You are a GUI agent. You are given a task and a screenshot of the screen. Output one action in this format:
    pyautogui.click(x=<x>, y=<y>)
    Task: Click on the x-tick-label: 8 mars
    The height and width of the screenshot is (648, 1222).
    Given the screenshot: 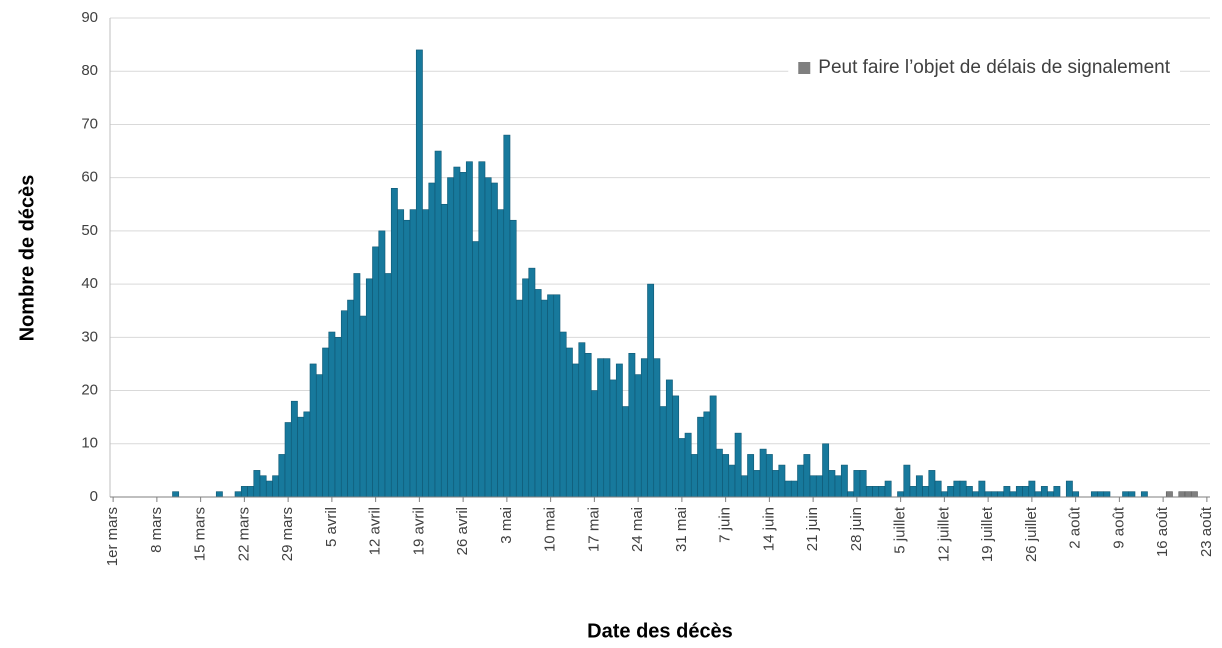 What is the action you would take?
    pyautogui.click(x=156, y=530)
    